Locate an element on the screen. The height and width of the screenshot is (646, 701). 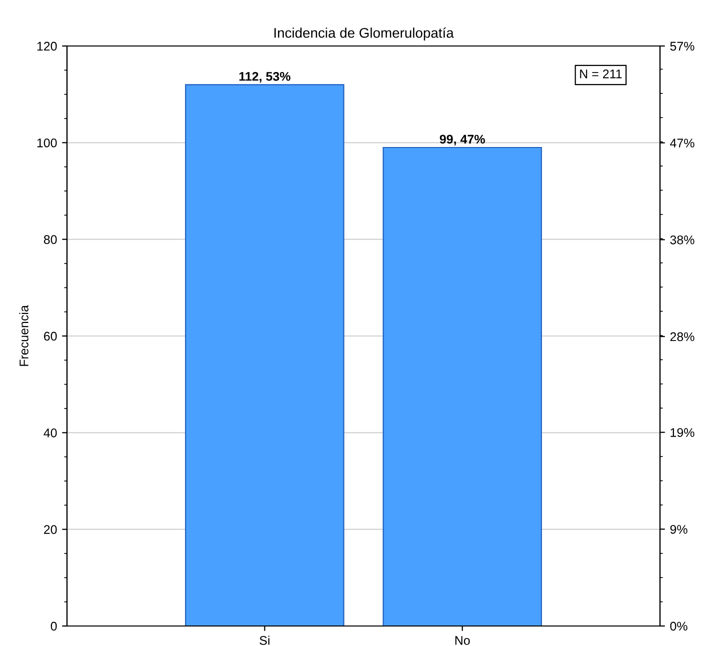
y-tick-label: 0 is located at coordinates (53, 626).